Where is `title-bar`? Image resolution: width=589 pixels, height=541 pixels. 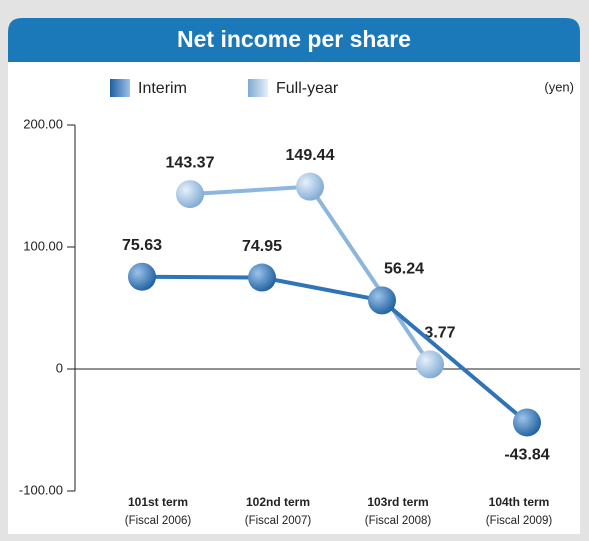 title-bar is located at coordinates (294, 40).